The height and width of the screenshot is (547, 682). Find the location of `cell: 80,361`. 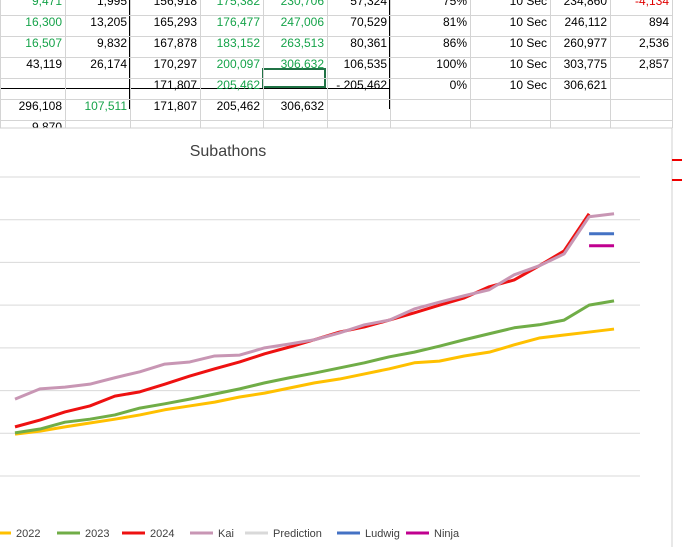

cell: 80,361 is located at coordinates (368, 43).